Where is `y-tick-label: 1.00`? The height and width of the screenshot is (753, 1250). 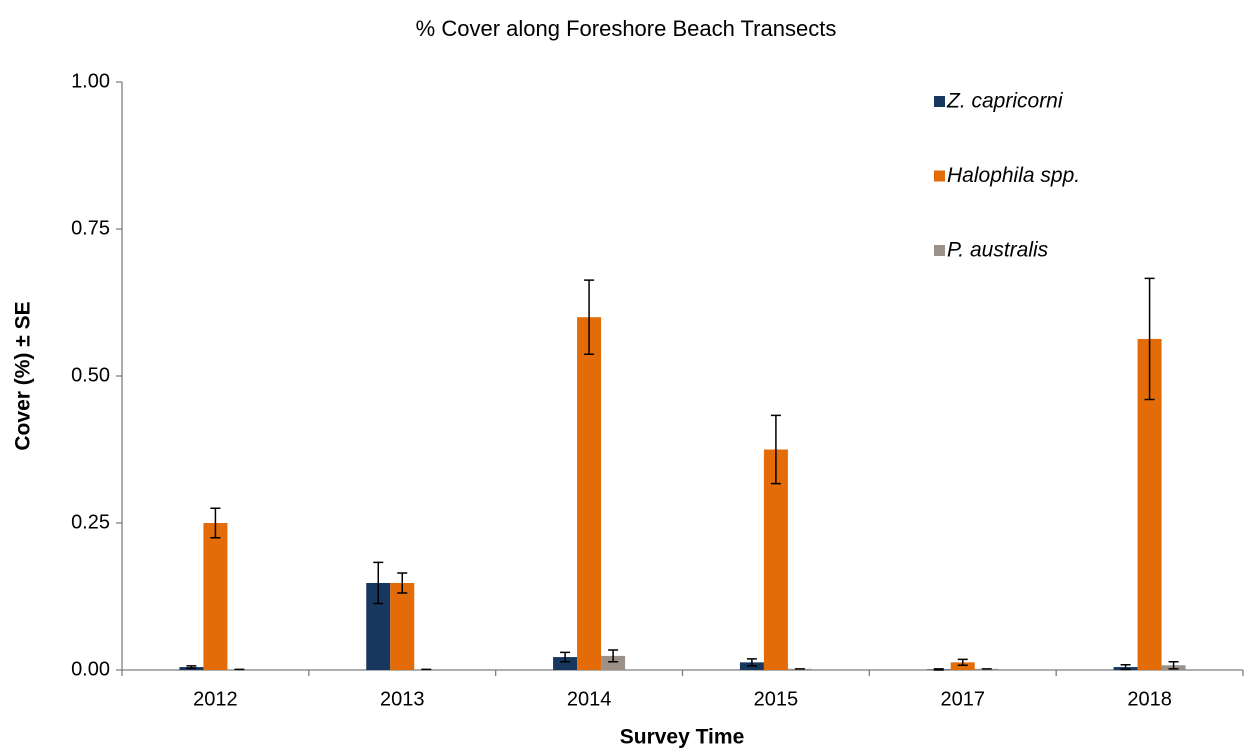
y-tick-label: 1.00 is located at coordinates (90, 81).